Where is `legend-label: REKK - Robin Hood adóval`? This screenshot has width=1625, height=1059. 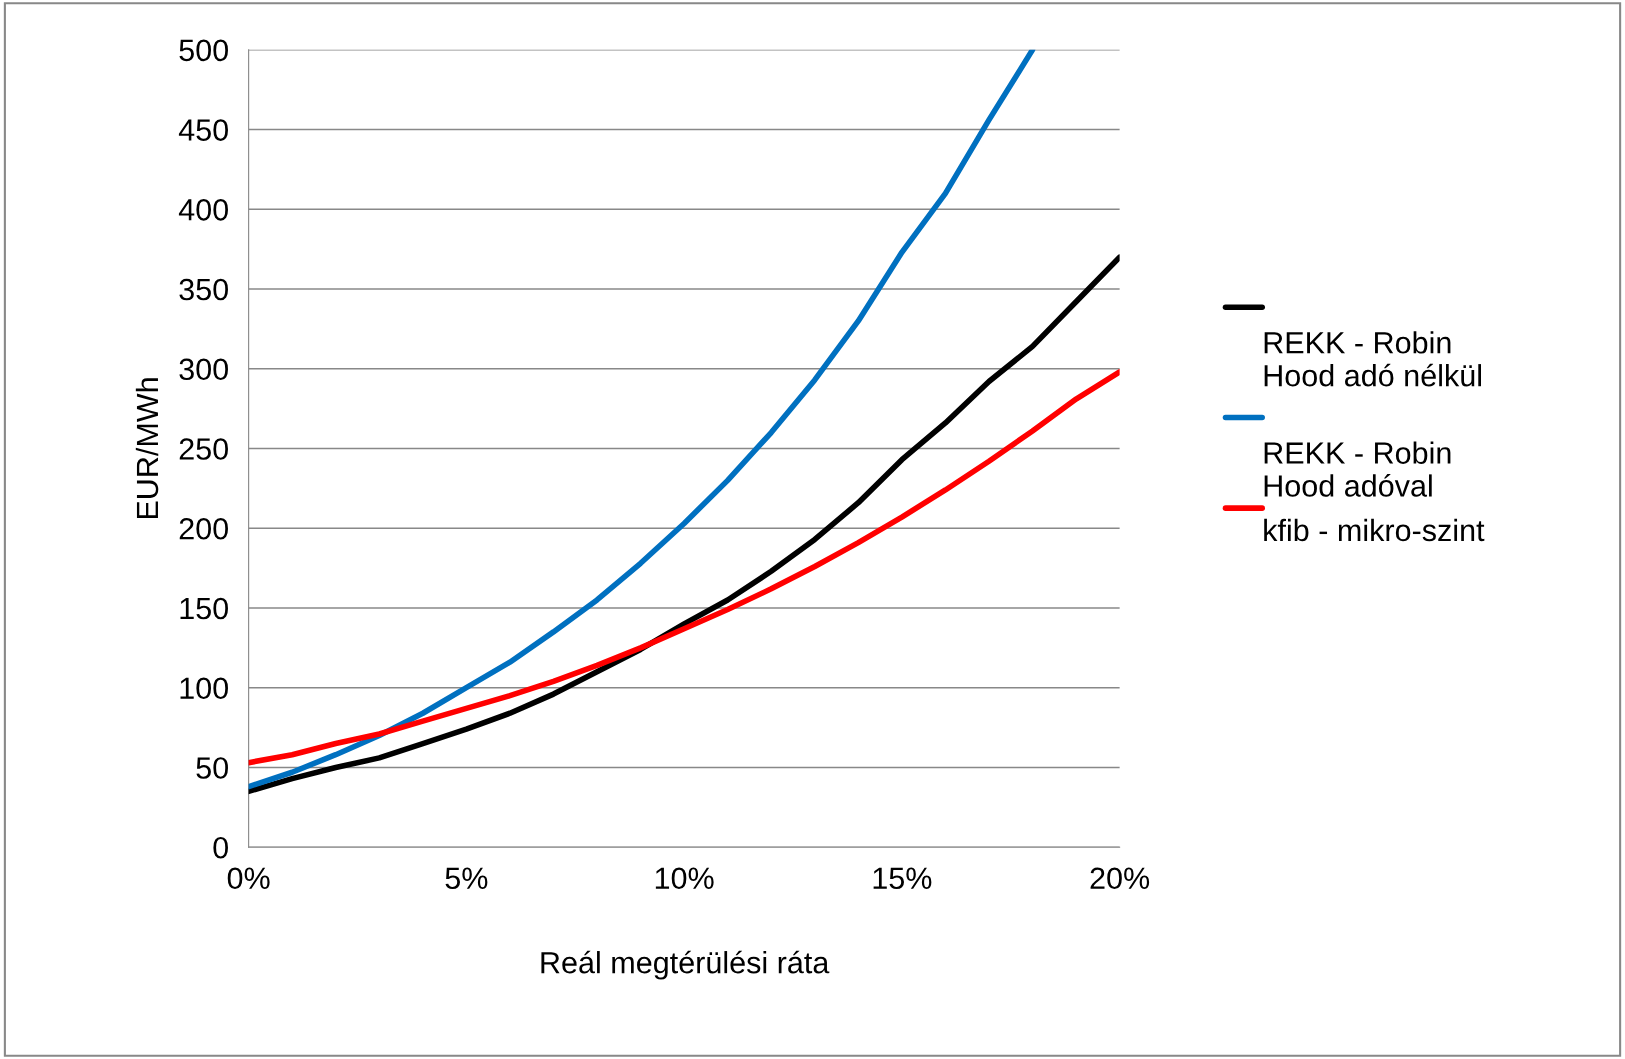 legend-label: REKK - Robin Hood adóval is located at coordinates (1357, 469).